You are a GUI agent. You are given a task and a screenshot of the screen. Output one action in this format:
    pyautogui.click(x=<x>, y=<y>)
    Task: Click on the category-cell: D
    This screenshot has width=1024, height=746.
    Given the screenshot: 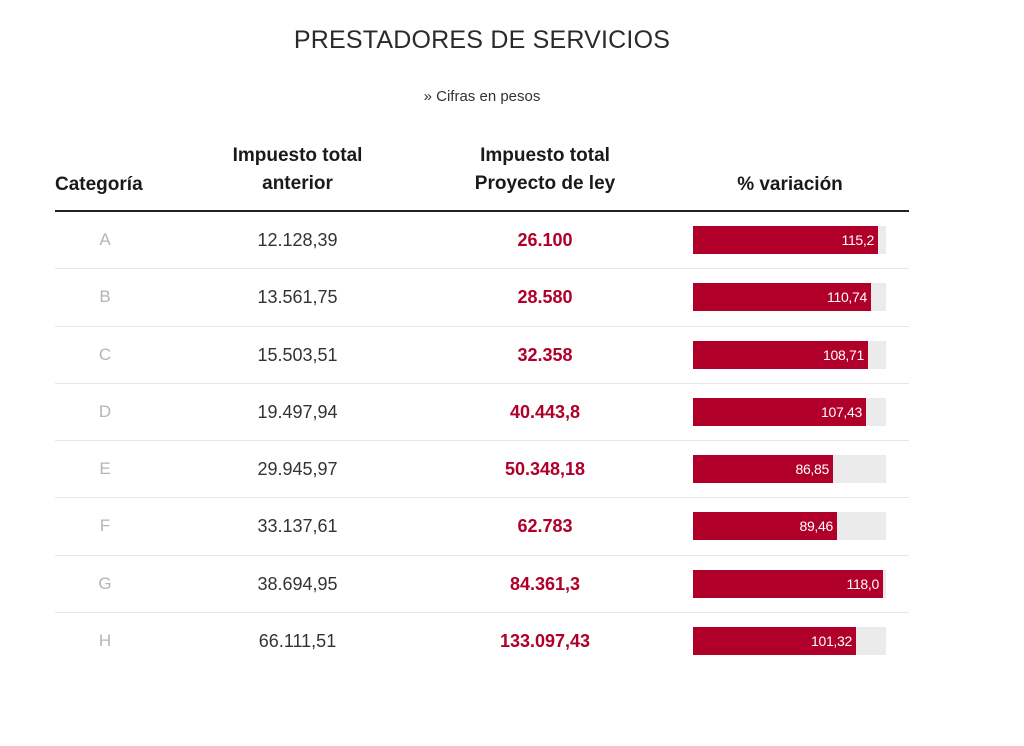 What is the action you would take?
    pyautogui.click(x=105, y=411)
    